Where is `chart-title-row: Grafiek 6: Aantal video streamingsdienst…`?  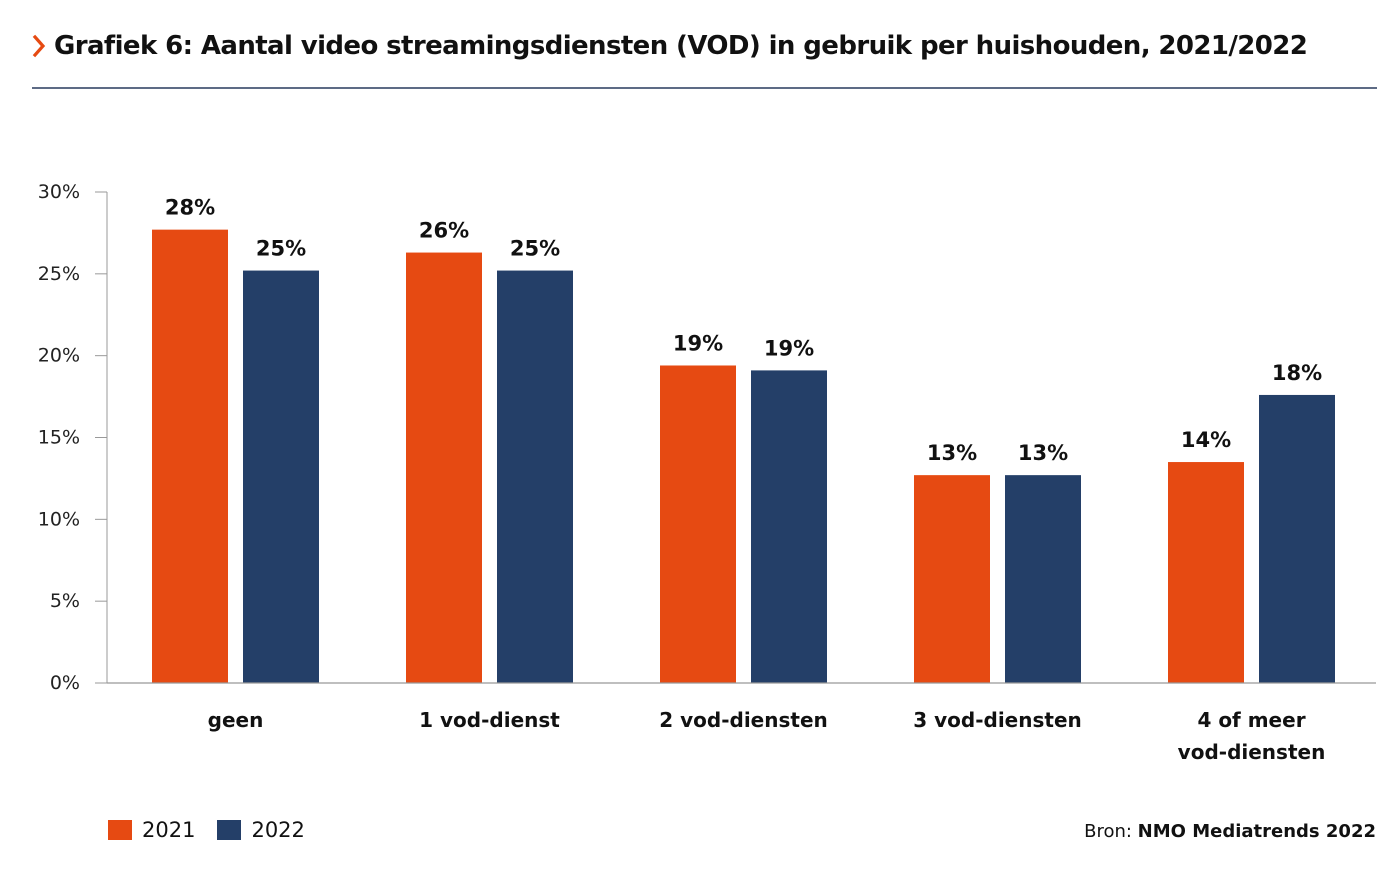 chart-title-row: Grafiek 6: Aantal video streamingsdienst… is located at coordinates (704, 46).